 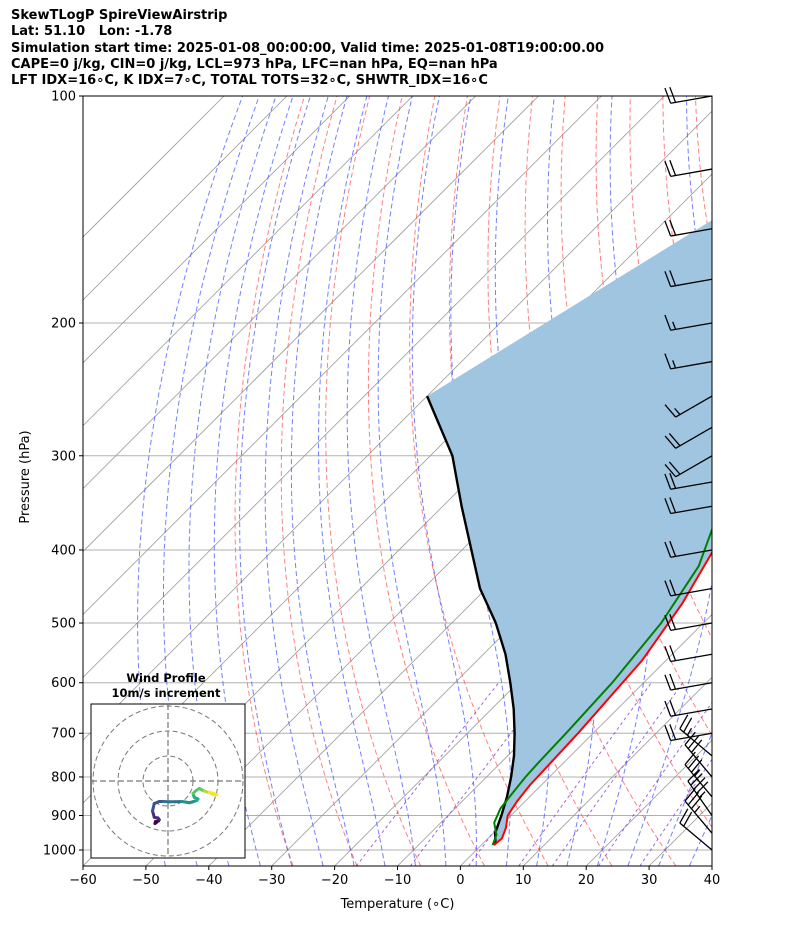 I want to click on x-axis-label: Temperature (∘C), so click(x=397, y=904).